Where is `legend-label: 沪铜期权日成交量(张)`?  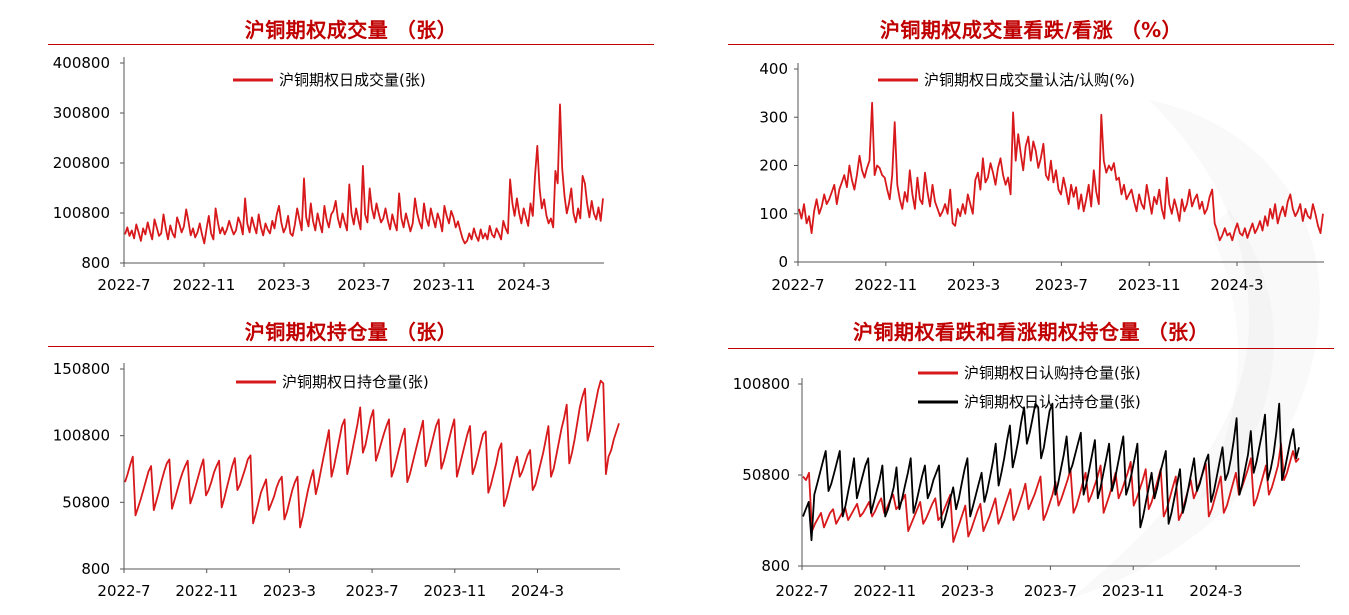
legend-label: 沪铜期权日成交量(张) is located at coordinates (352, 80).